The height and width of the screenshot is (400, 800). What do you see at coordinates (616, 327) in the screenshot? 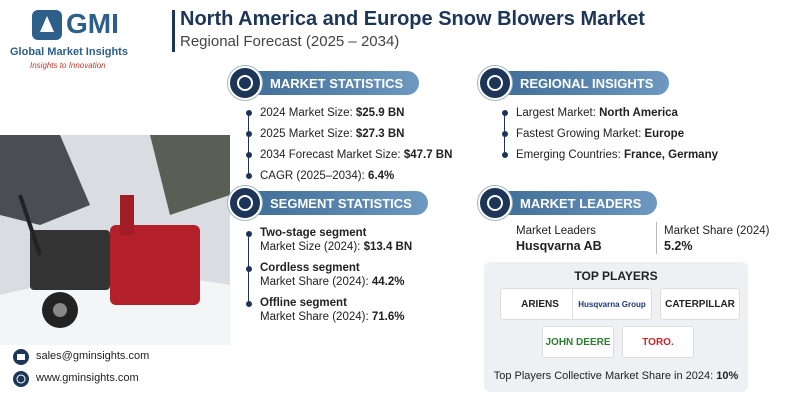
I see `top-players-panel` at bounding box center [616, 327].